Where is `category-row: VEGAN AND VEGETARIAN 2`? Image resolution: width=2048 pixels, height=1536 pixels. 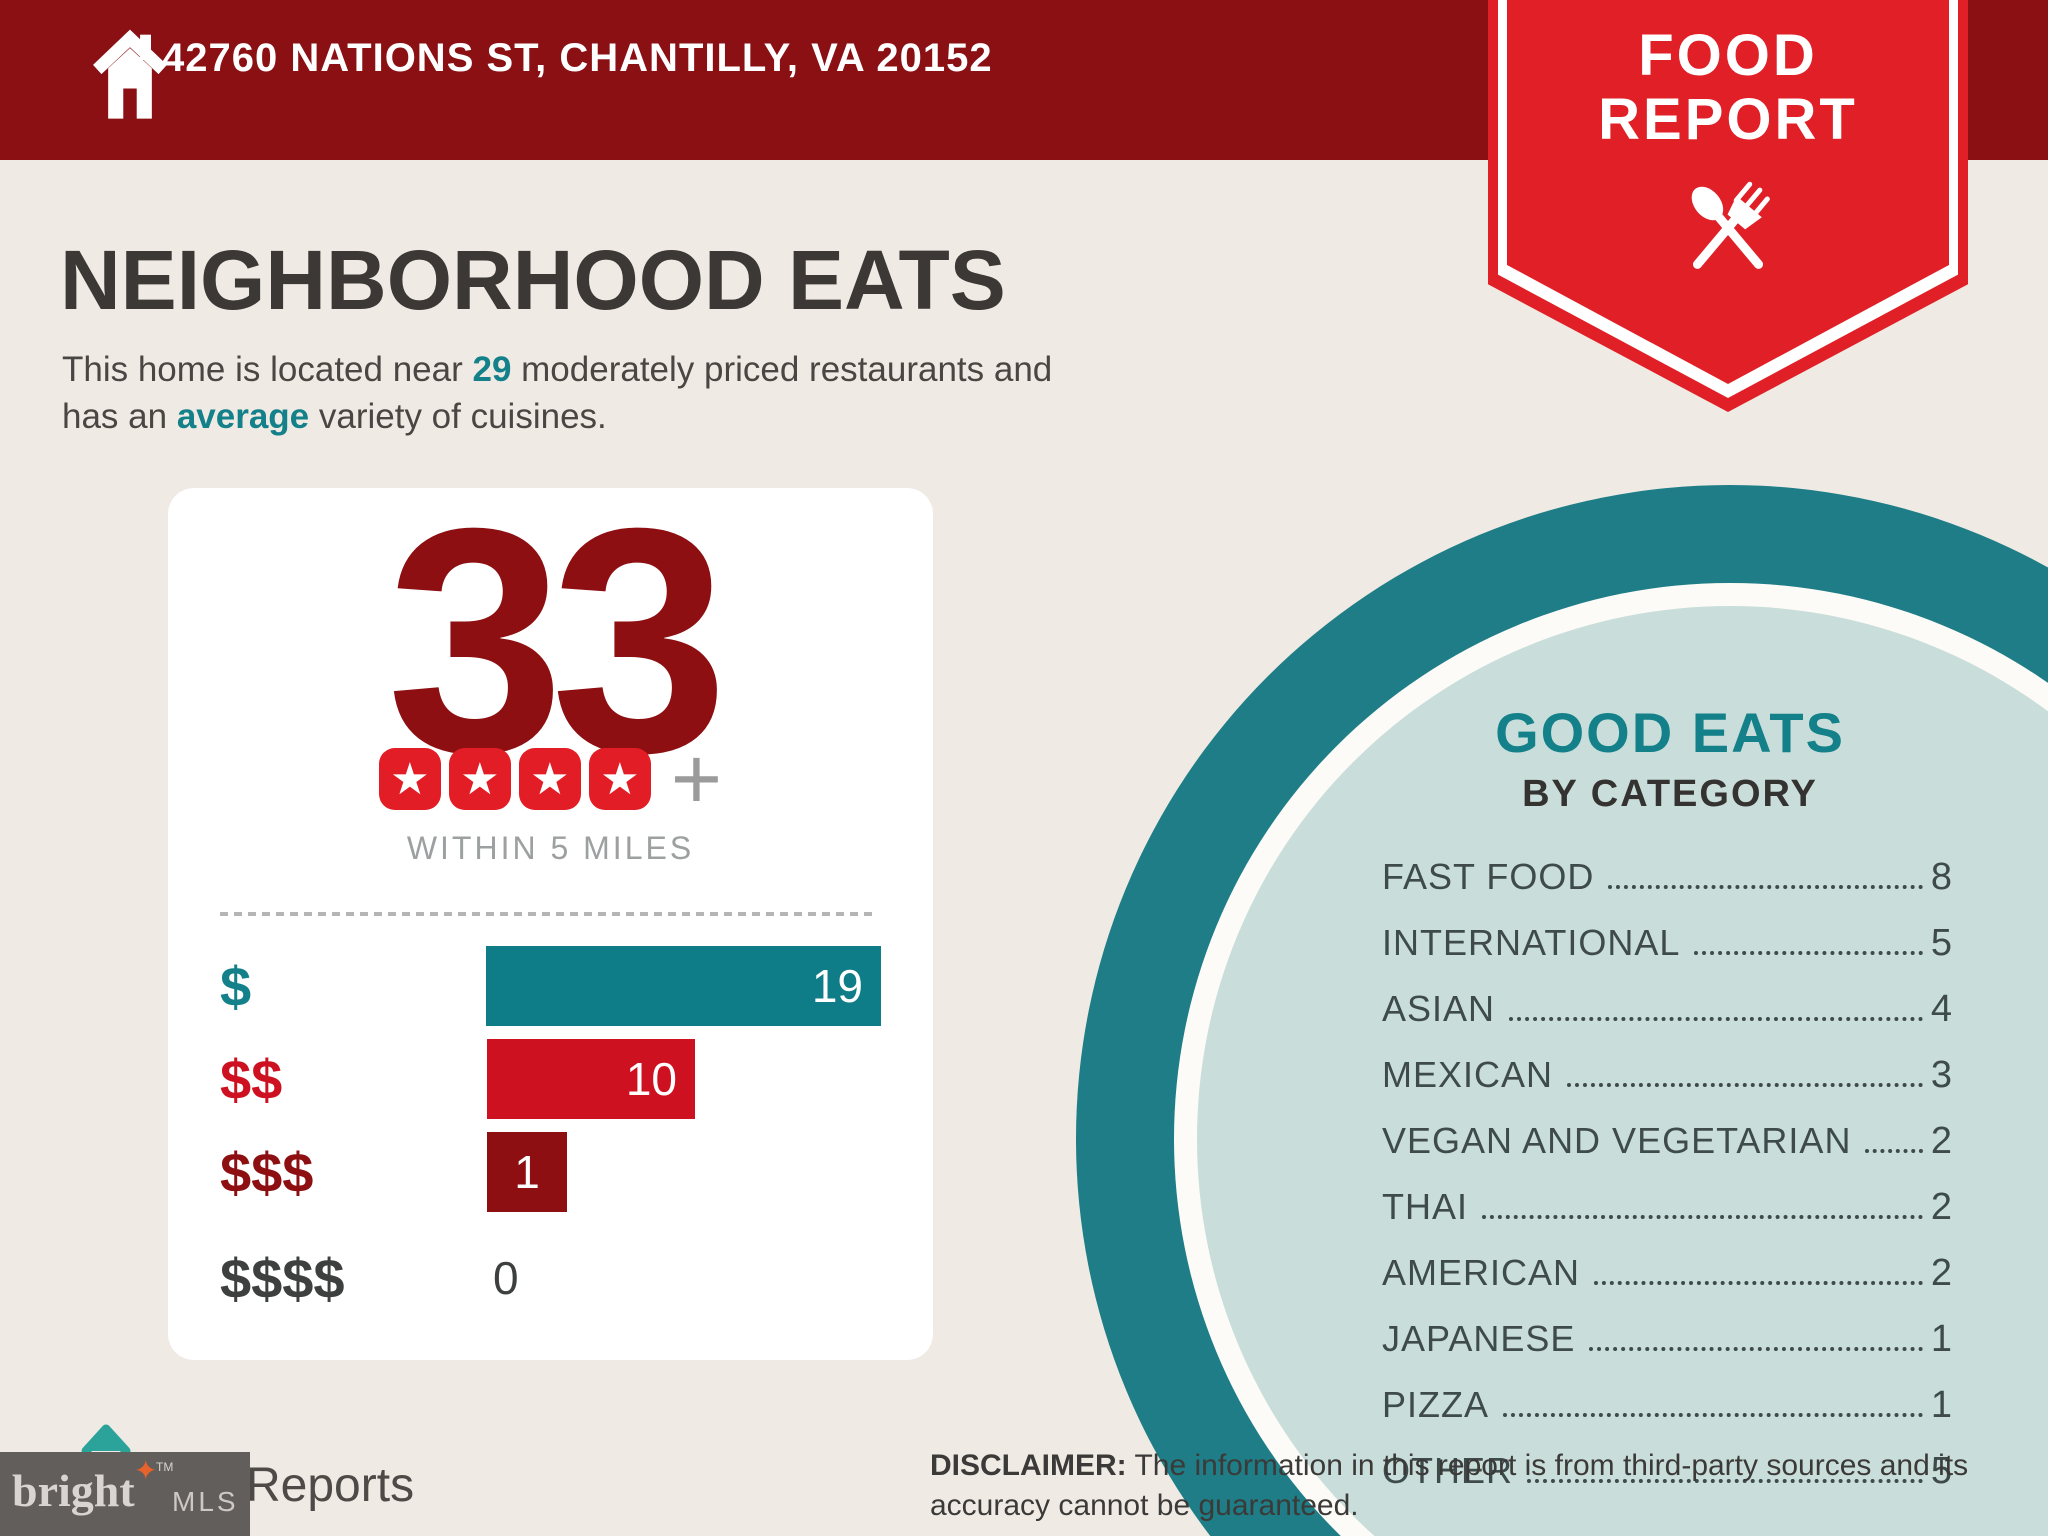
category-row: VEGAN AND VEGETARIAN 2 is located at coordinates (1667, 1153).